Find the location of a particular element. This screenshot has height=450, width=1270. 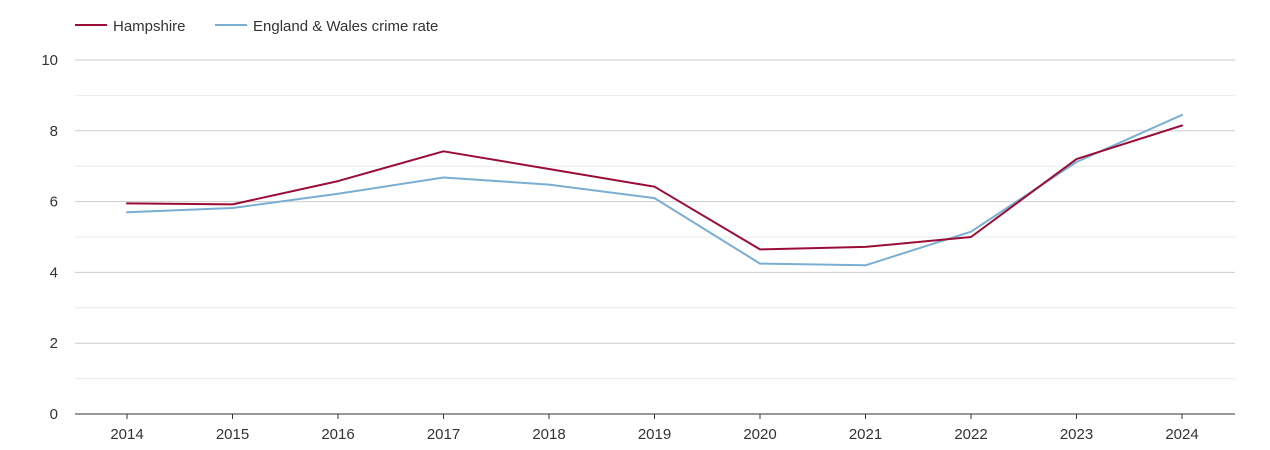

x-tick-label: 2016 is located at coordinates (337, 434).